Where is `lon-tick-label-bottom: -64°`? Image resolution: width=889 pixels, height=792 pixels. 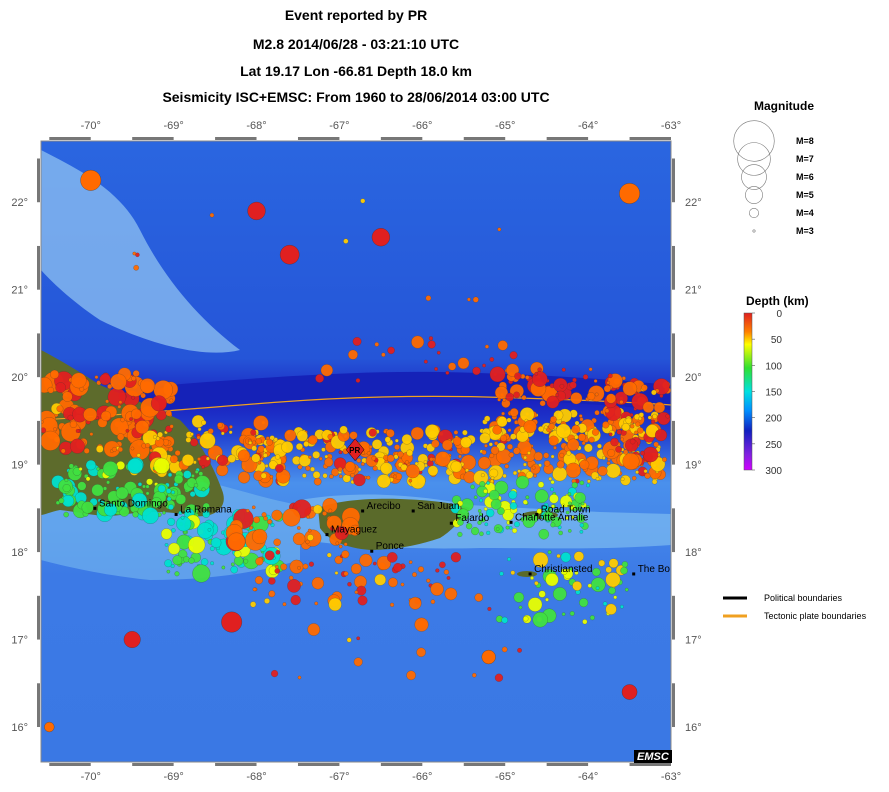 lon-tick-label-bottom: -64° is located at coordinates (588, 777).